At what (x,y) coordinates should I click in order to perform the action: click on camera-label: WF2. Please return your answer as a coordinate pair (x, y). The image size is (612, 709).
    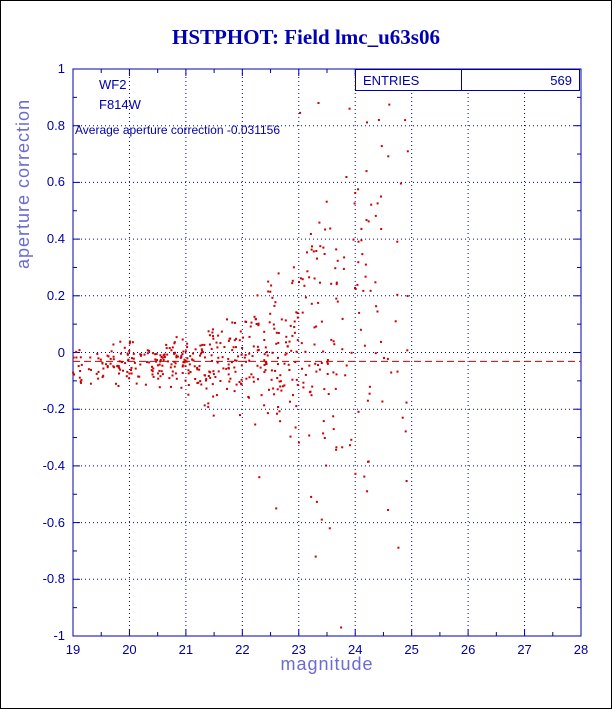
    Looking at the image, I should click on (113, 84).